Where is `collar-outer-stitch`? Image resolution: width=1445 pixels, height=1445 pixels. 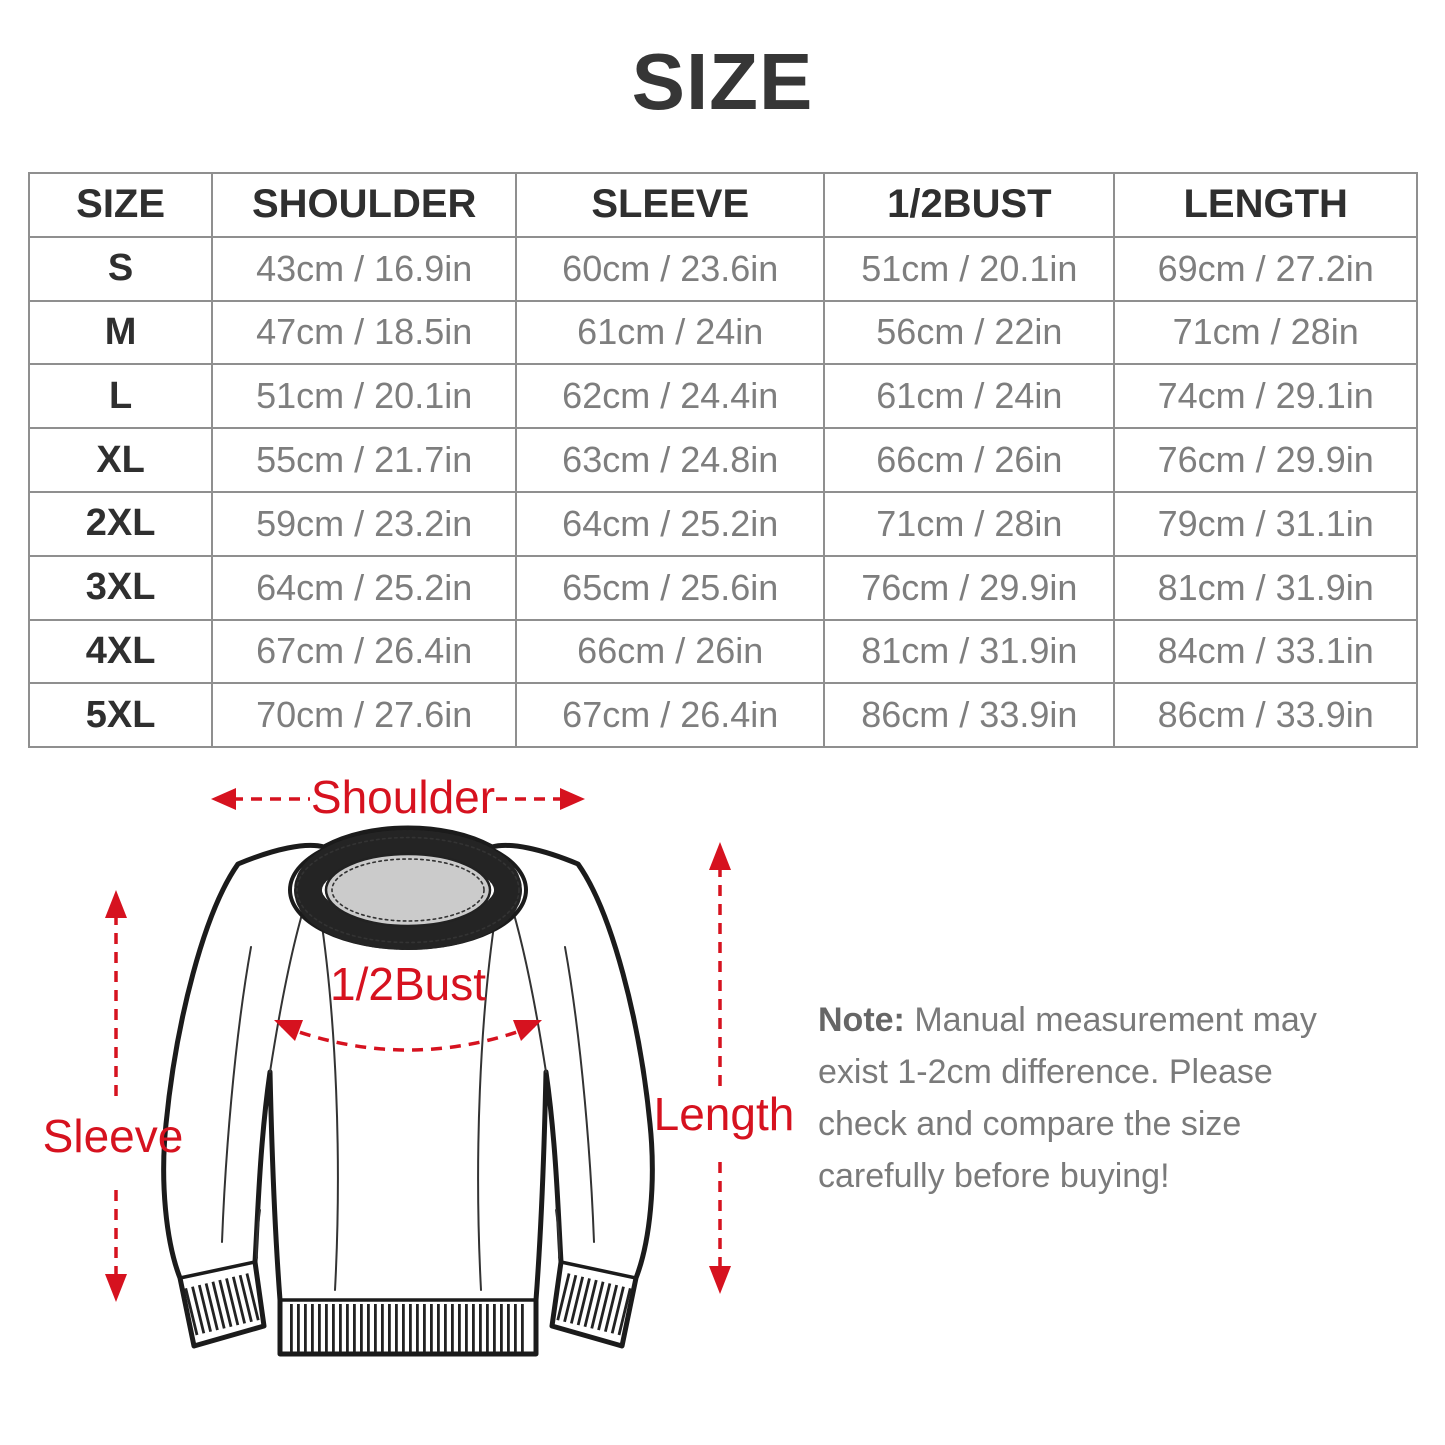 collar-outer-stitch is located at coordinates (408, 890).